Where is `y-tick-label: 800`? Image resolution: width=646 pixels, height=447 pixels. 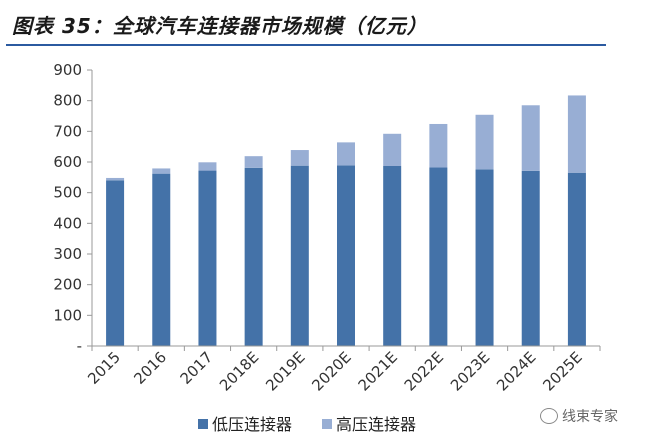
y-tick-label: 800 is located at coordinates (67, 101).